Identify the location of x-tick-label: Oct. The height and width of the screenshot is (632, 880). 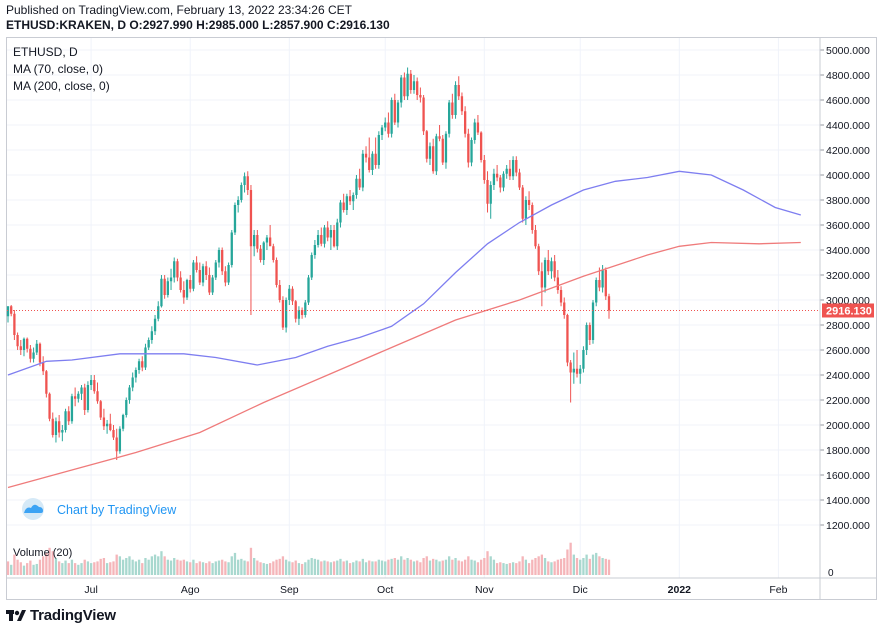
(385, 590).